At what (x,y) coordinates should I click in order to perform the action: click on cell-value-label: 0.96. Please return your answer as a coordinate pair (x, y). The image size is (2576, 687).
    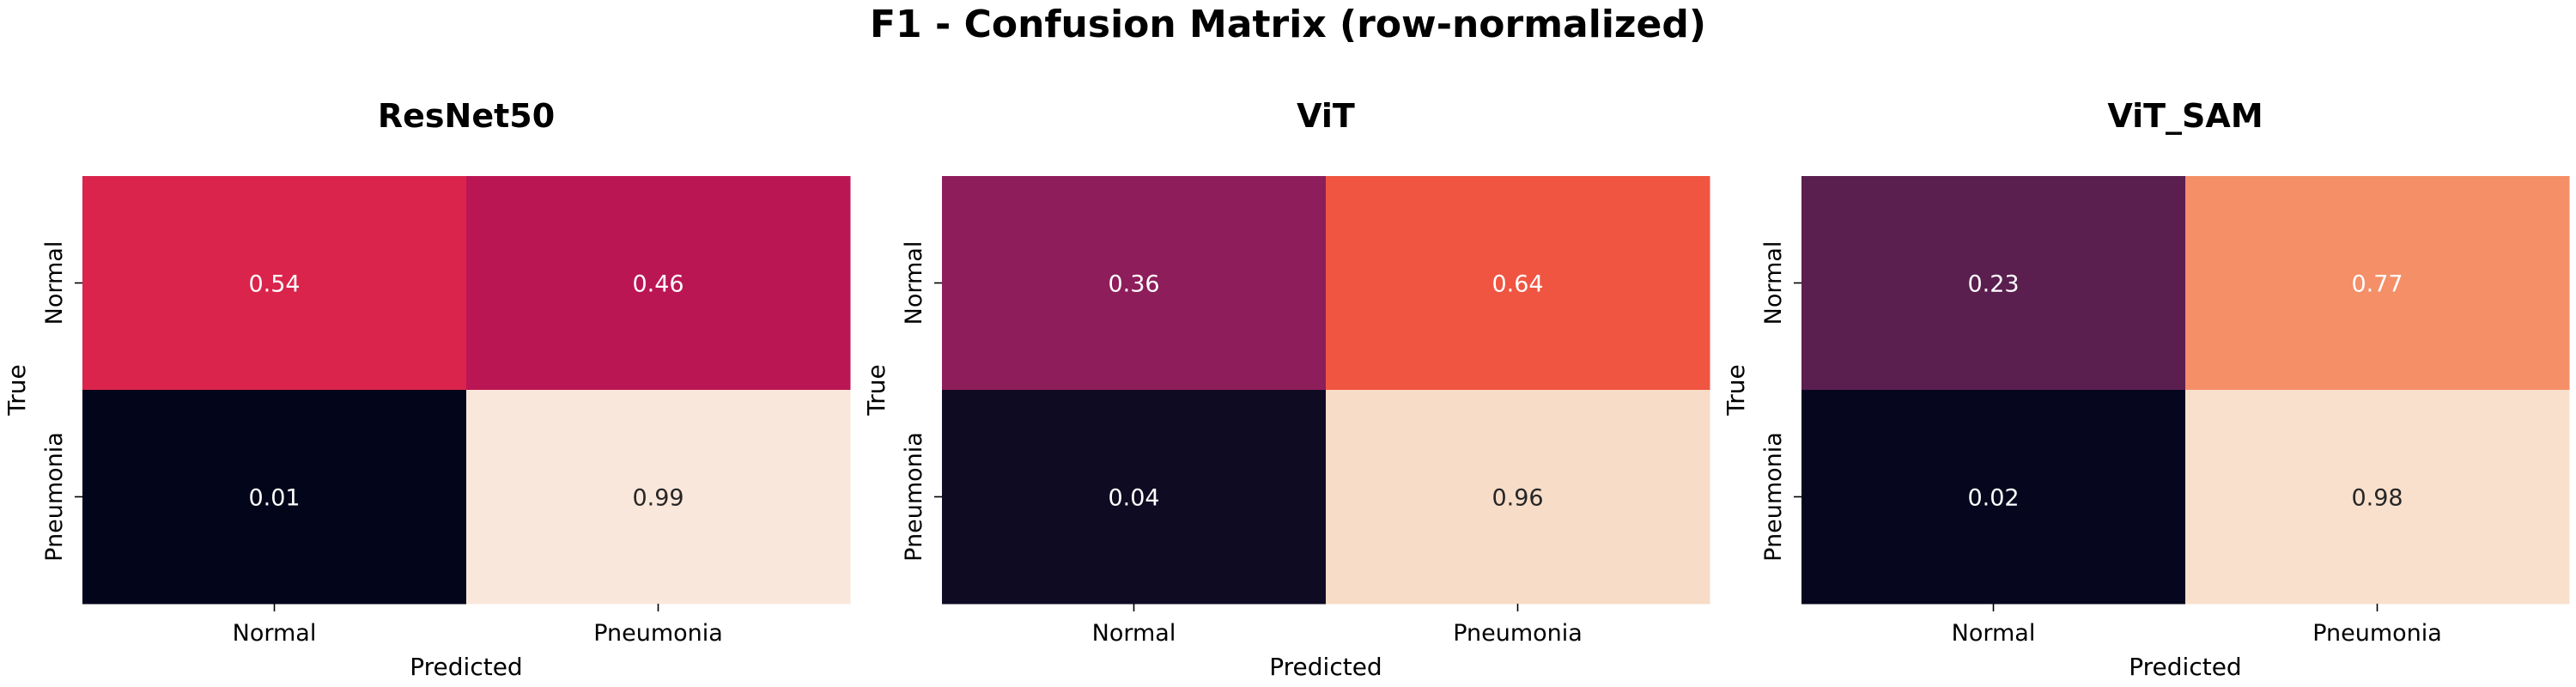
    Looking at the image, I should click on (1517, 498).